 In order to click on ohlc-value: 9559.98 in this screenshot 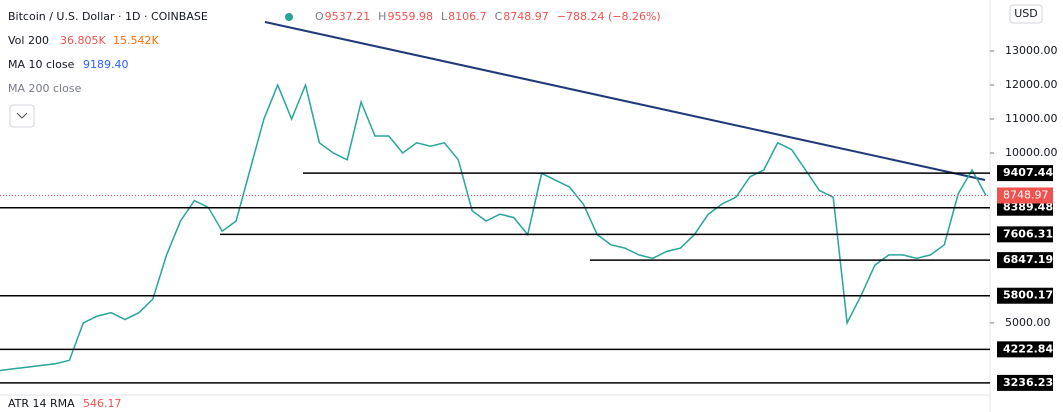, I will do `click(410, 16)`.